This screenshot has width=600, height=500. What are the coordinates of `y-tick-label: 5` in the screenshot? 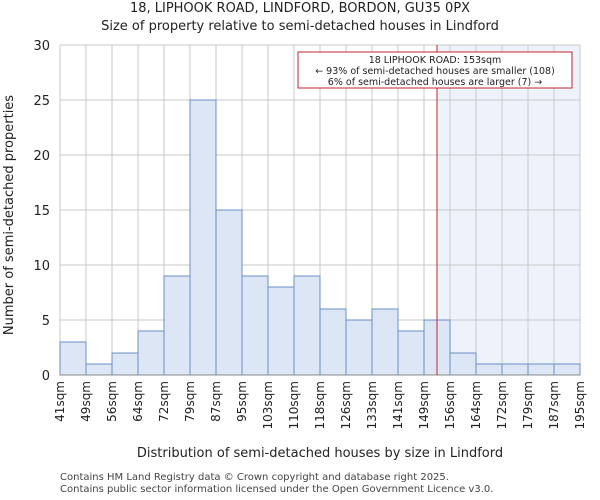 It's located at (46, 321).